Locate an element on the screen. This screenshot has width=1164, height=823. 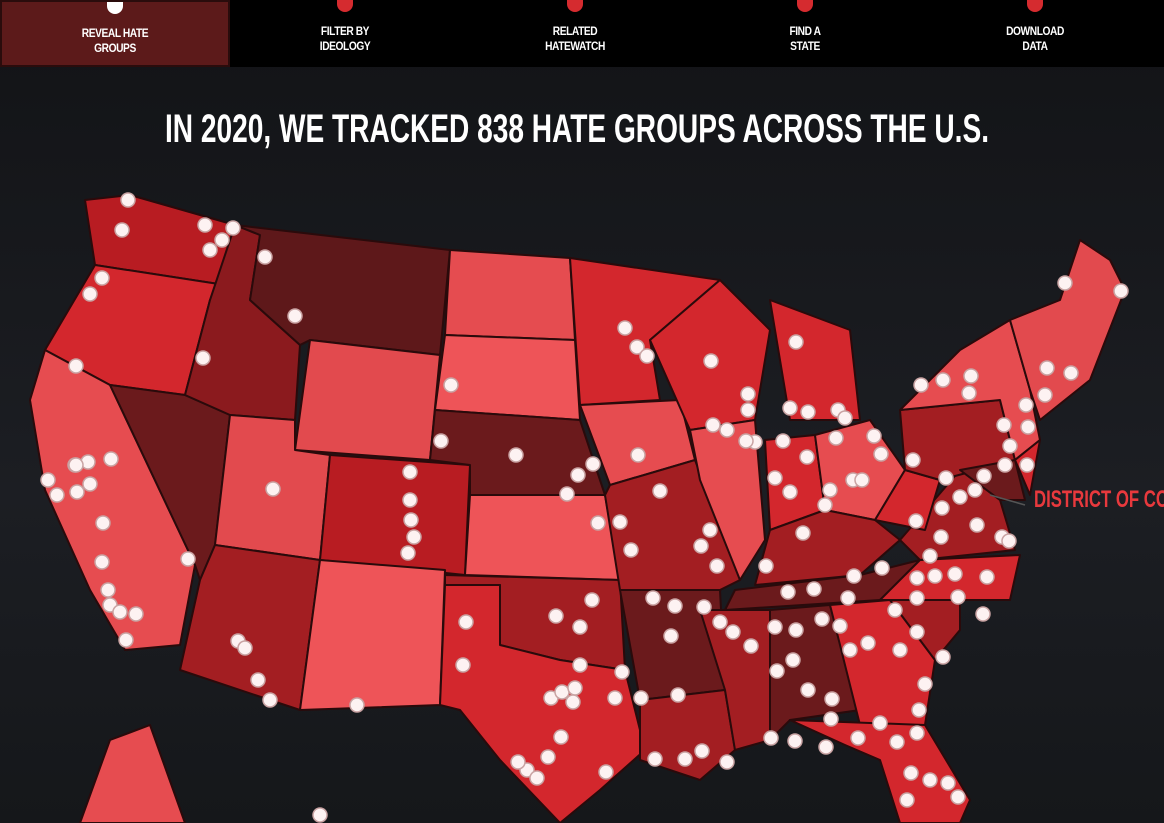
dc-callout: DISTRICT OF COLUMBIA is located at coordinates (1099, 499).